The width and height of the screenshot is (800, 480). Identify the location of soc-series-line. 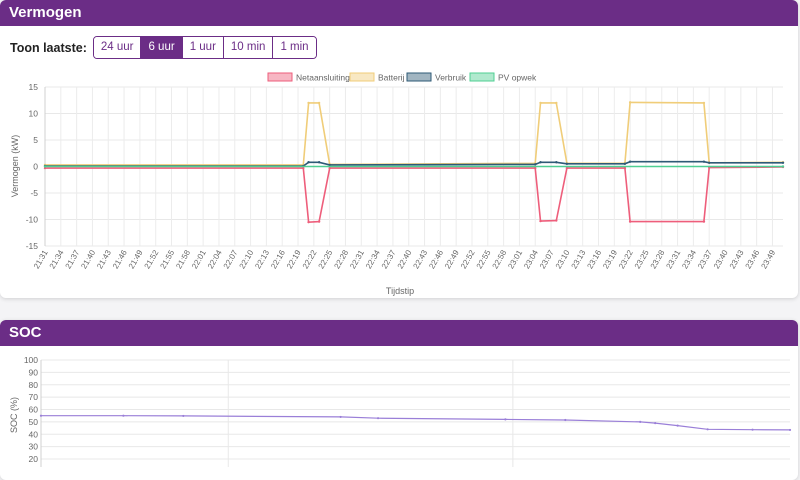
(416, 423).